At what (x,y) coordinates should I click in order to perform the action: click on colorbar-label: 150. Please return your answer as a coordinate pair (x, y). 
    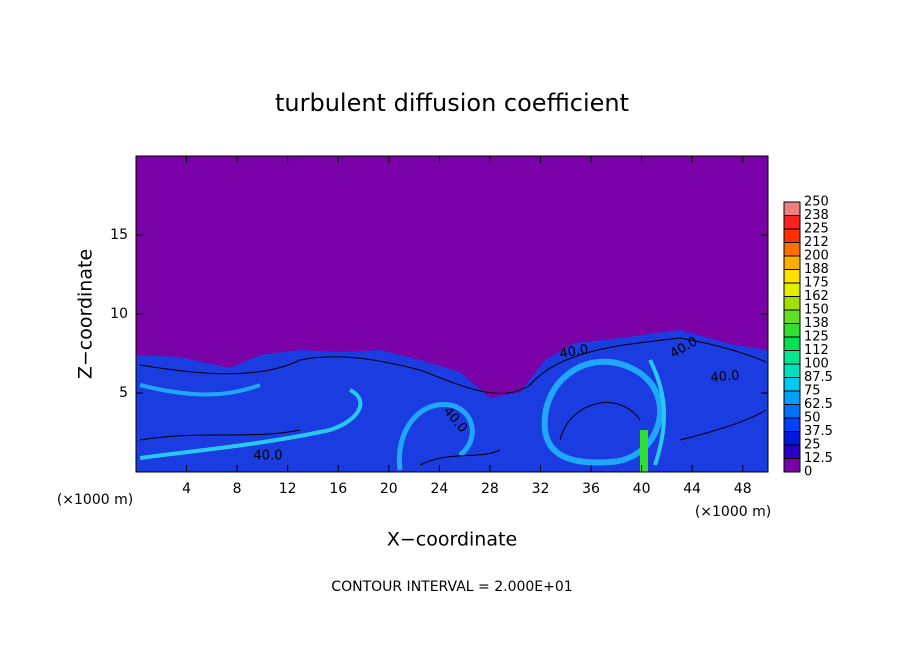
    Looking at the image, I should click on (816, 310).